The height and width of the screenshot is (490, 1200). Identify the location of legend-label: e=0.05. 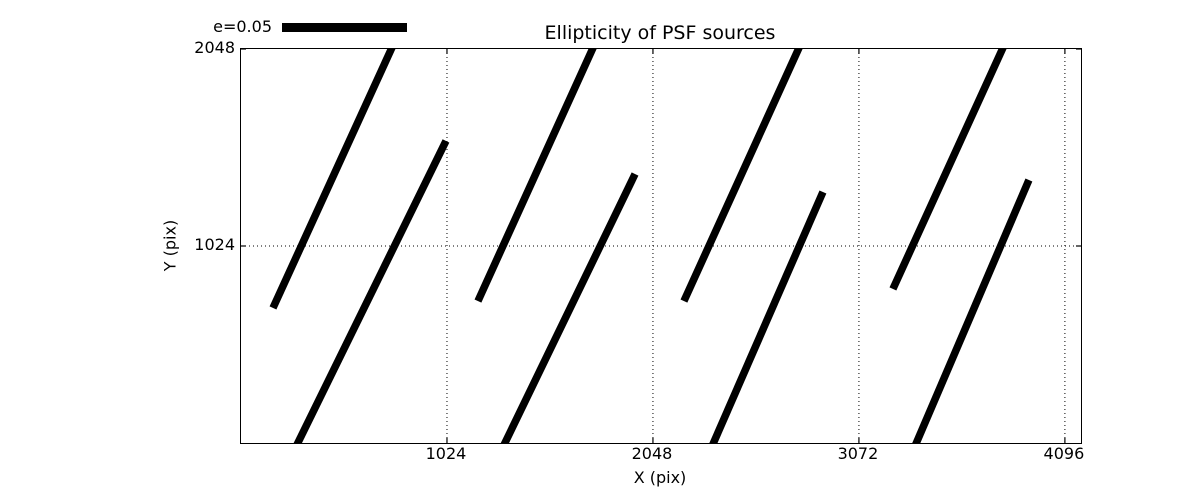
(242, 26).